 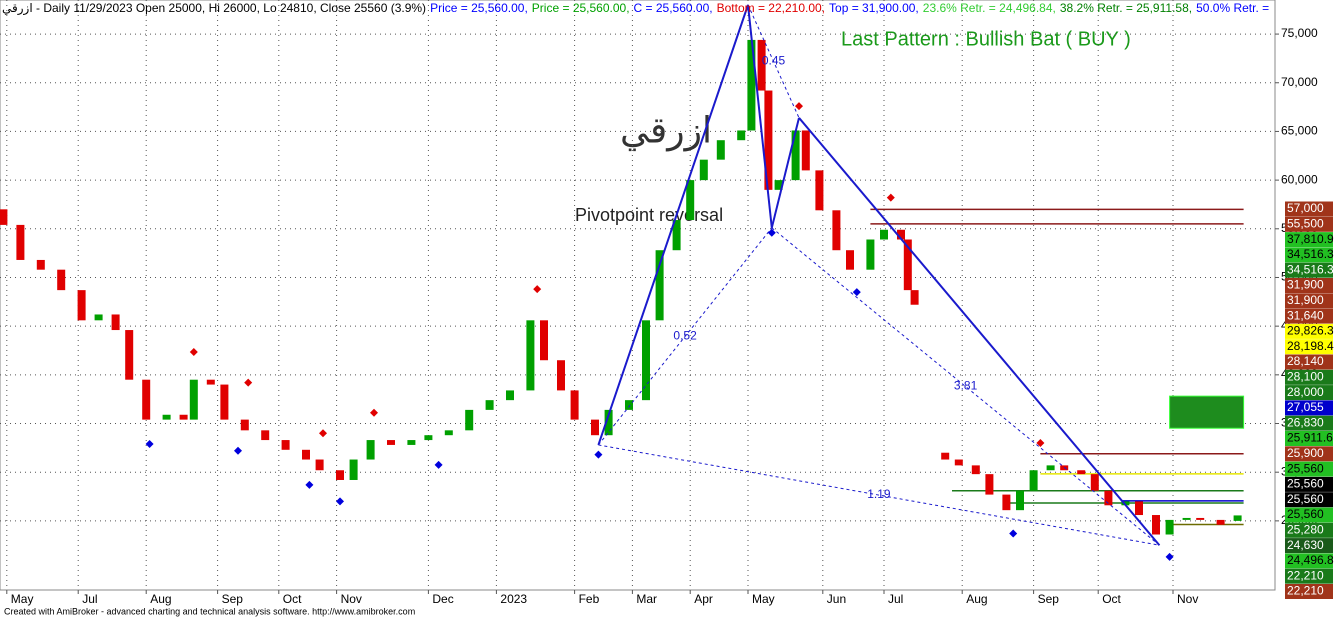 What do you see at coordinates (1305, 407) in the screenshot?
I see `price-label: 27,055` at bounding box center [1305, 407].